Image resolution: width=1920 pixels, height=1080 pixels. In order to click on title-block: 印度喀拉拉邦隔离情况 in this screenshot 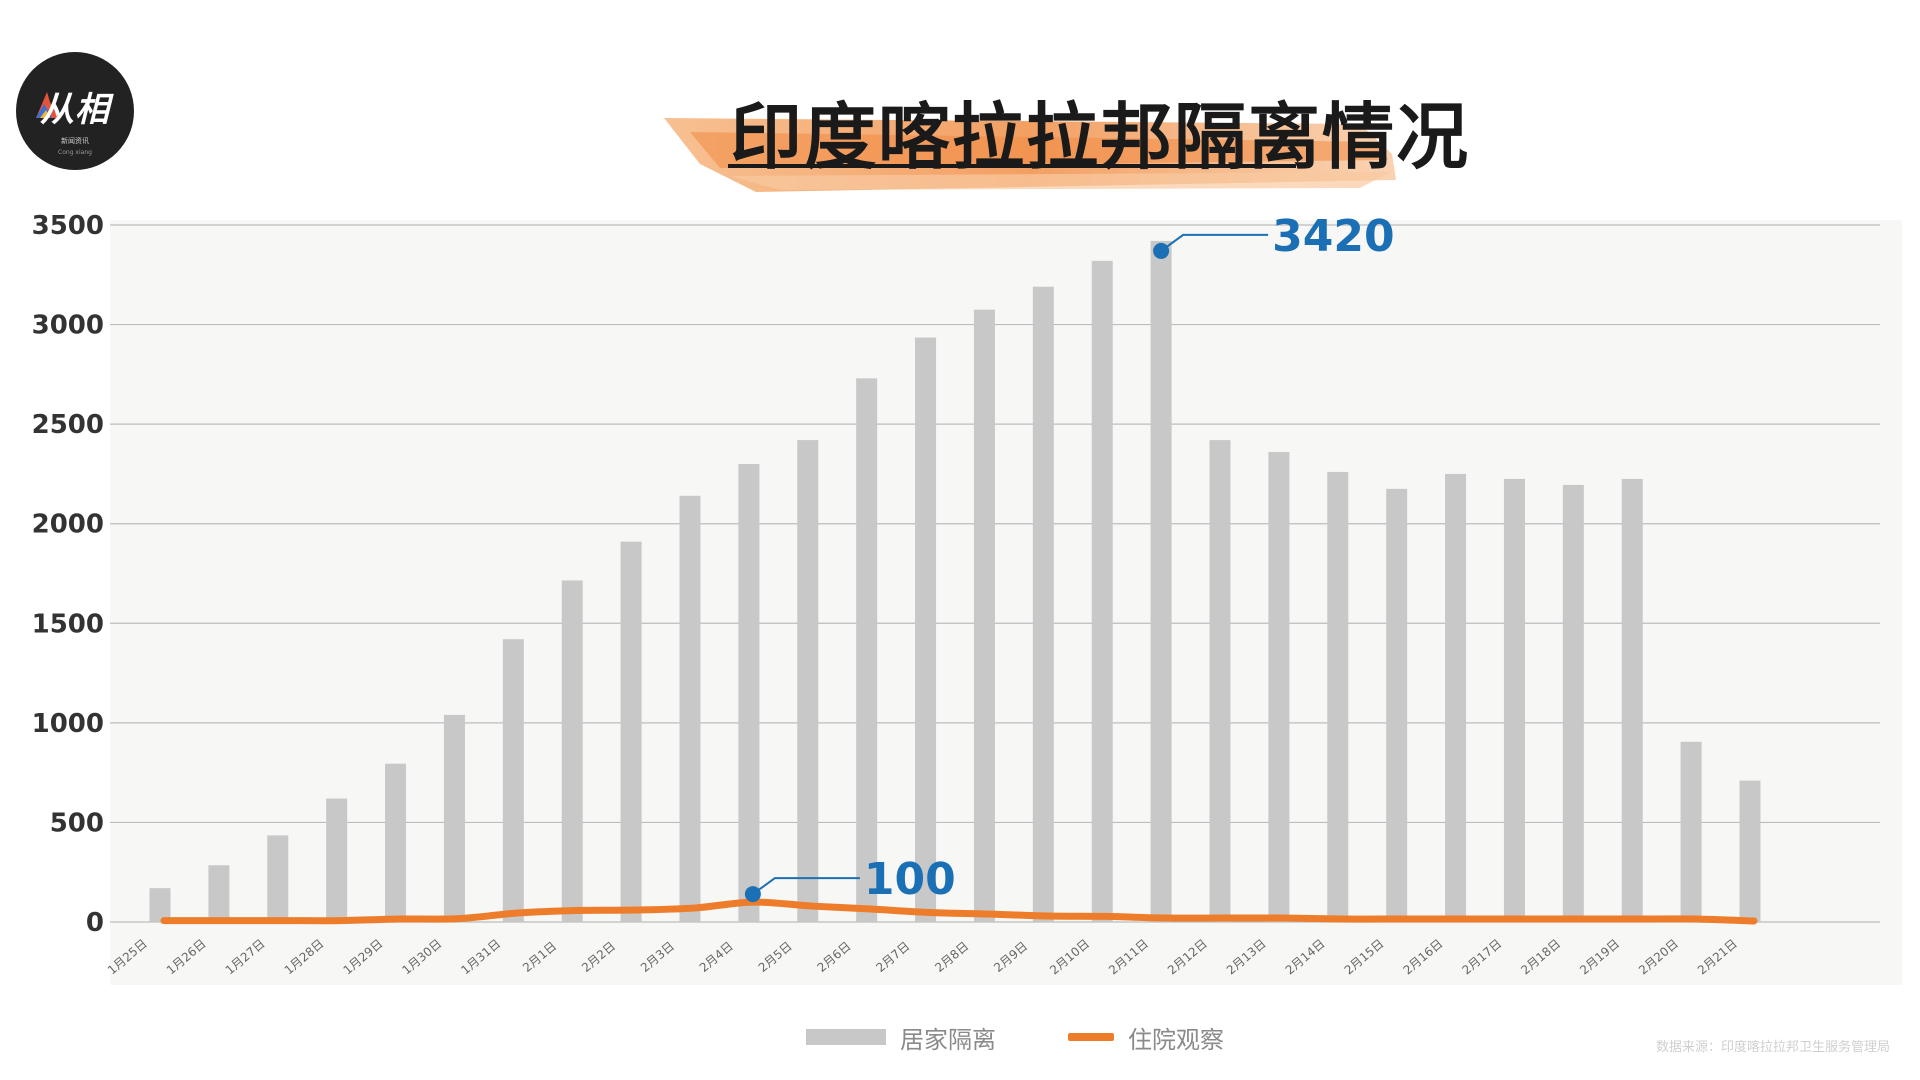, I will do `click(1064, 137)`.